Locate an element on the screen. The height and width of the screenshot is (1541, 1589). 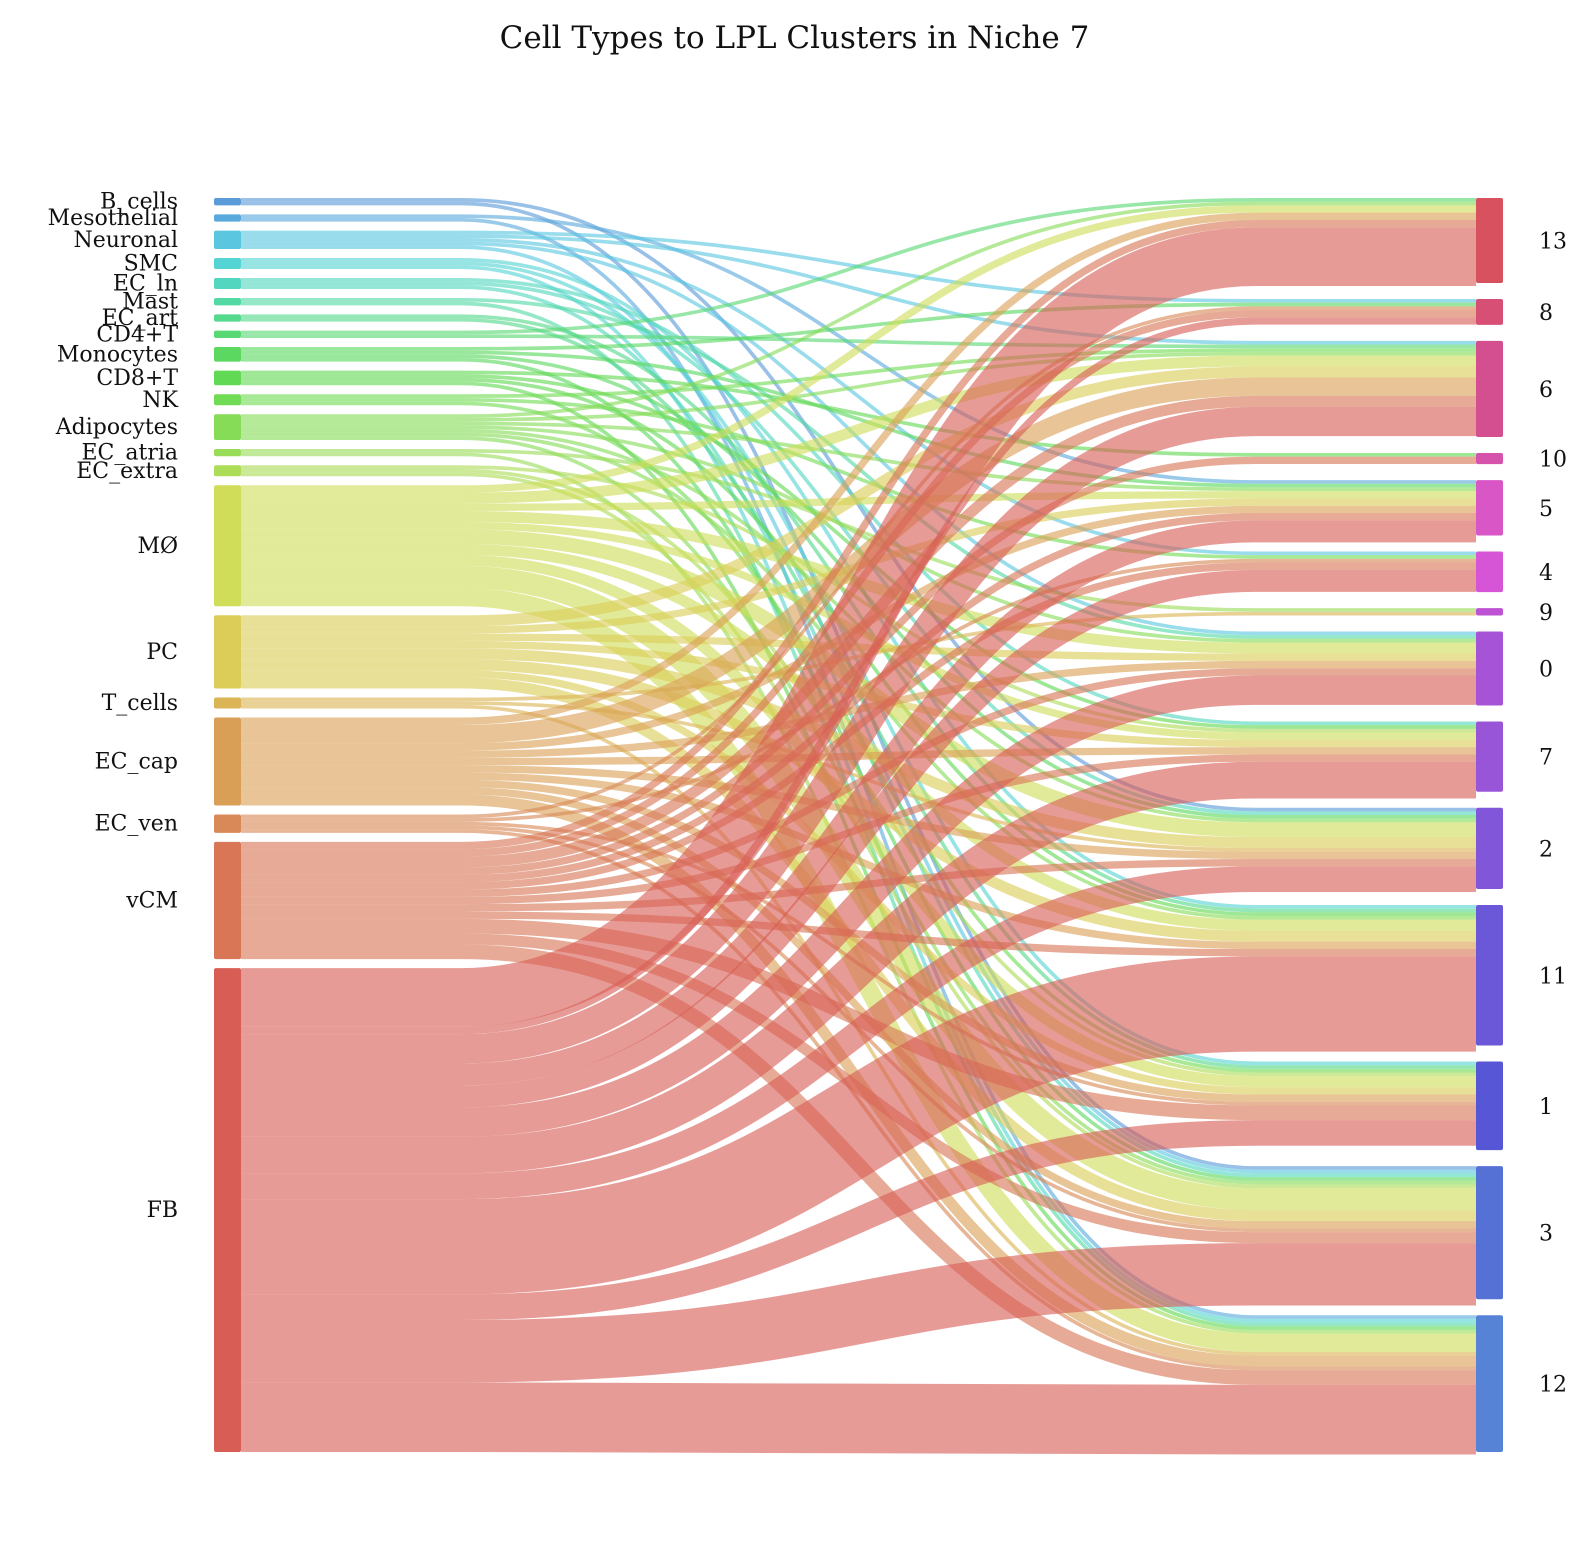
target-label-2: 2 is located at coordinates (1546, 849).